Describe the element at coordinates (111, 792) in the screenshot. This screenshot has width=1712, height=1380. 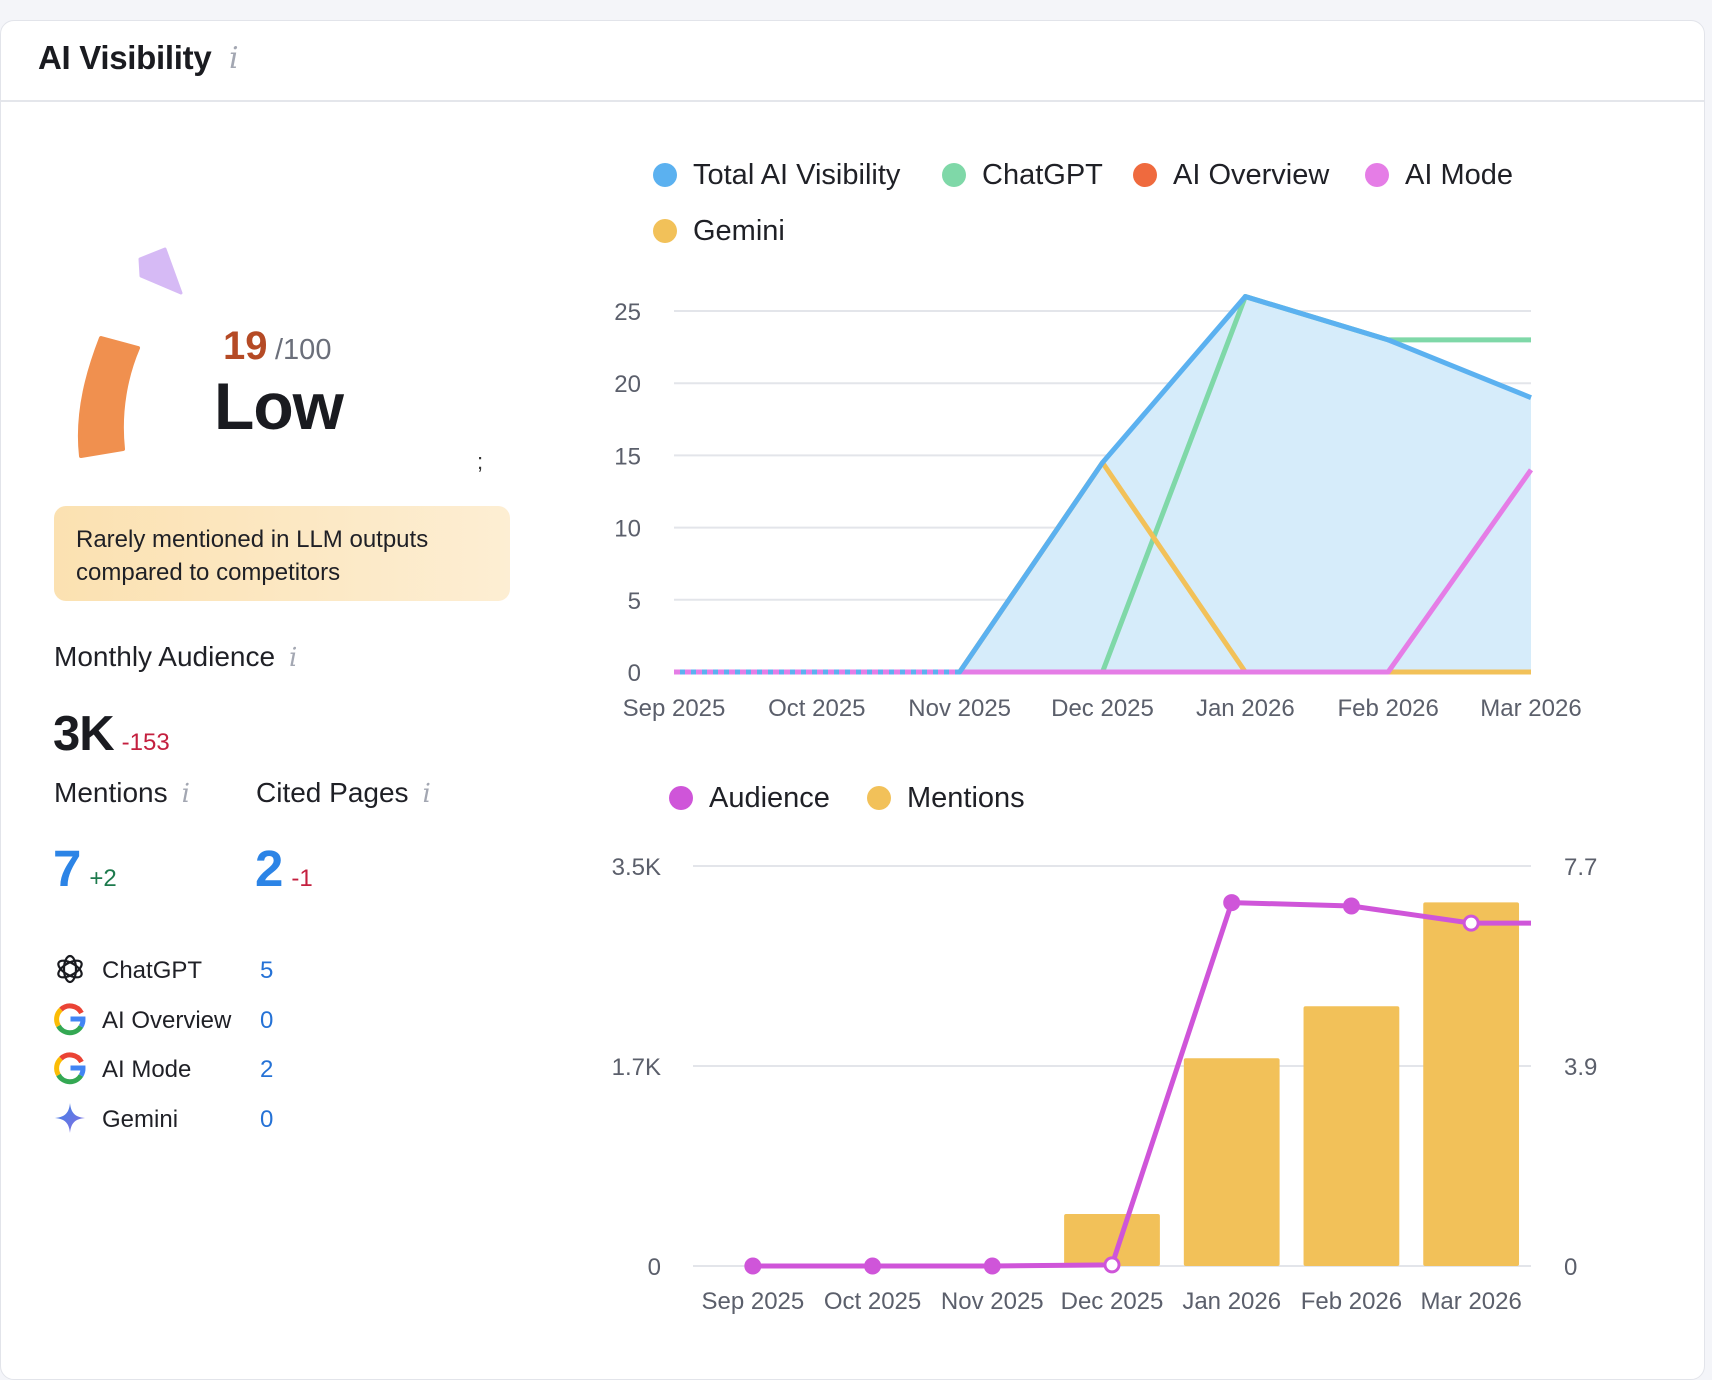
I see `mentions-label: Mentions` at that location.